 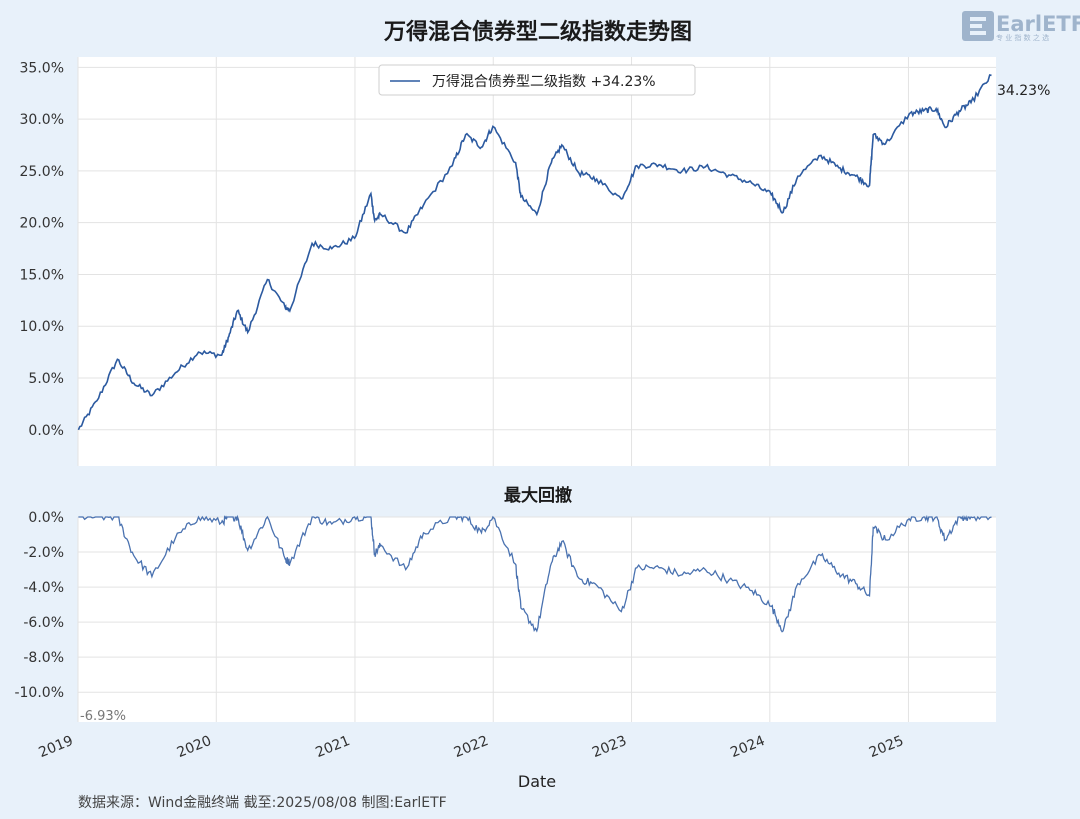 I want to click on main-y-tick-label: 35.0%, so click(x=42, y=68).